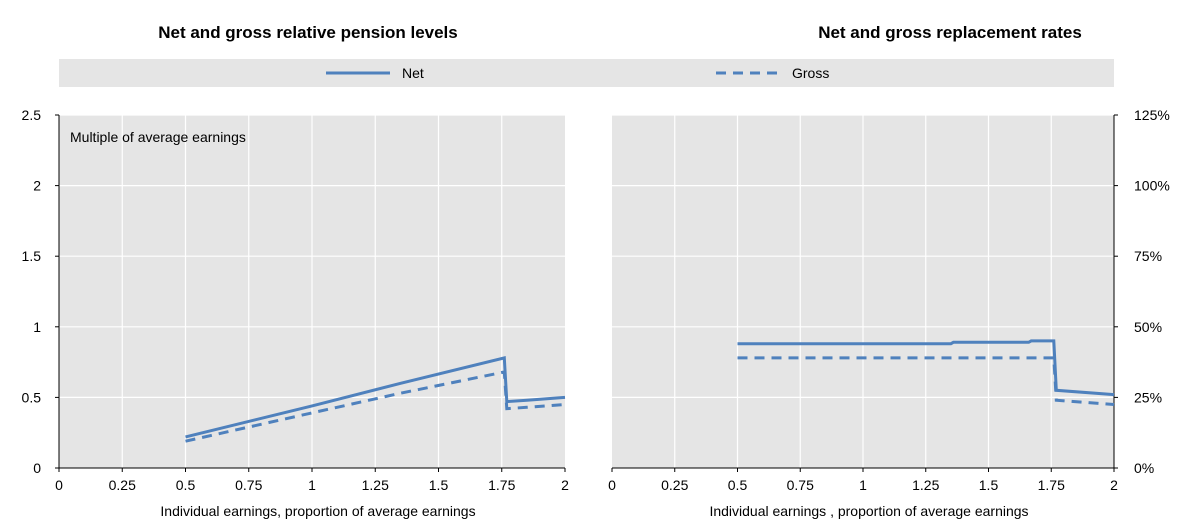  What do you see at coordinates (1114, 485) in the screenshot?
I see `right-x-tick-label: 2` at bounding box center [1114, 485].